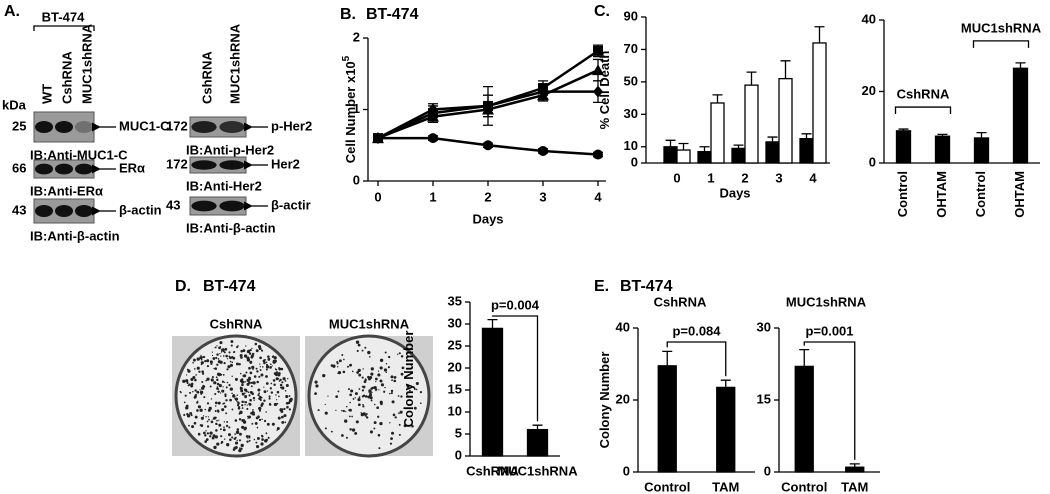 This screenshot has height=494, width=1050. What do you see at coordinates (63, 16) in the screenshot?
I see `cell-line: BT-474` at bounding box center [63, 16].